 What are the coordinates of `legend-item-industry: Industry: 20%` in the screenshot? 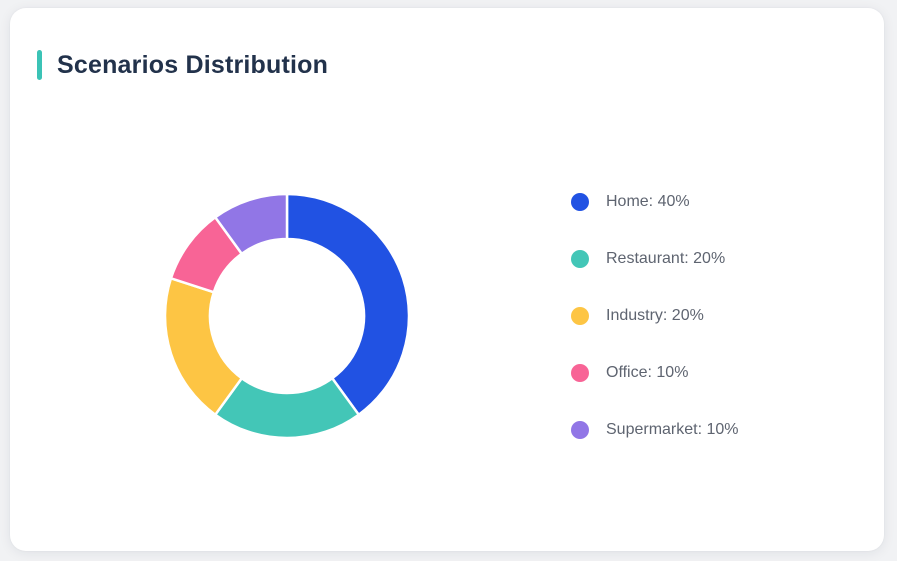 It's located at (655, 316).